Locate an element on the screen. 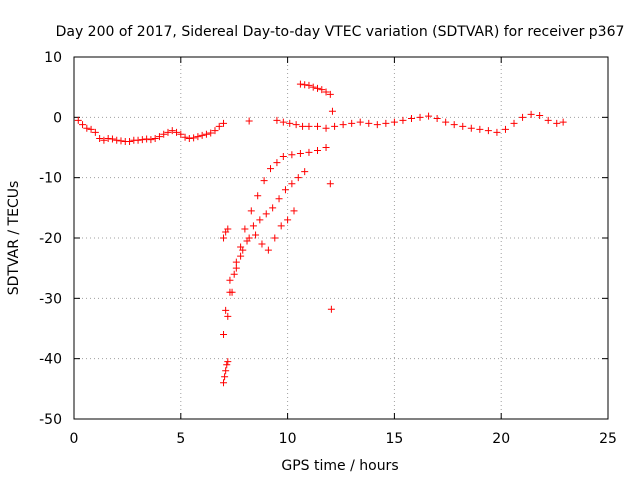  y-tick-label: -20 is located at coordinates (50, 239).